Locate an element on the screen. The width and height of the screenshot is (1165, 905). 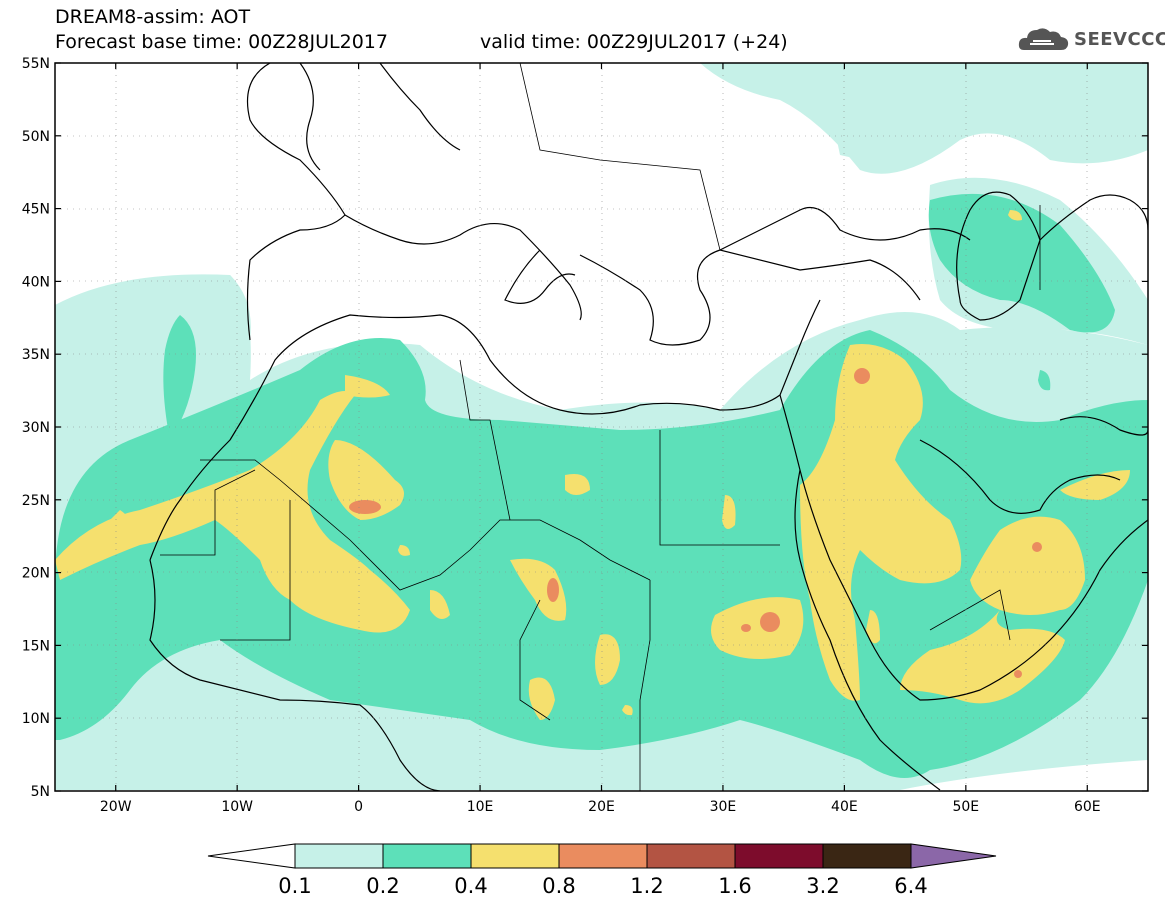
lat-label: 15N is located at coordinates (36, 646).